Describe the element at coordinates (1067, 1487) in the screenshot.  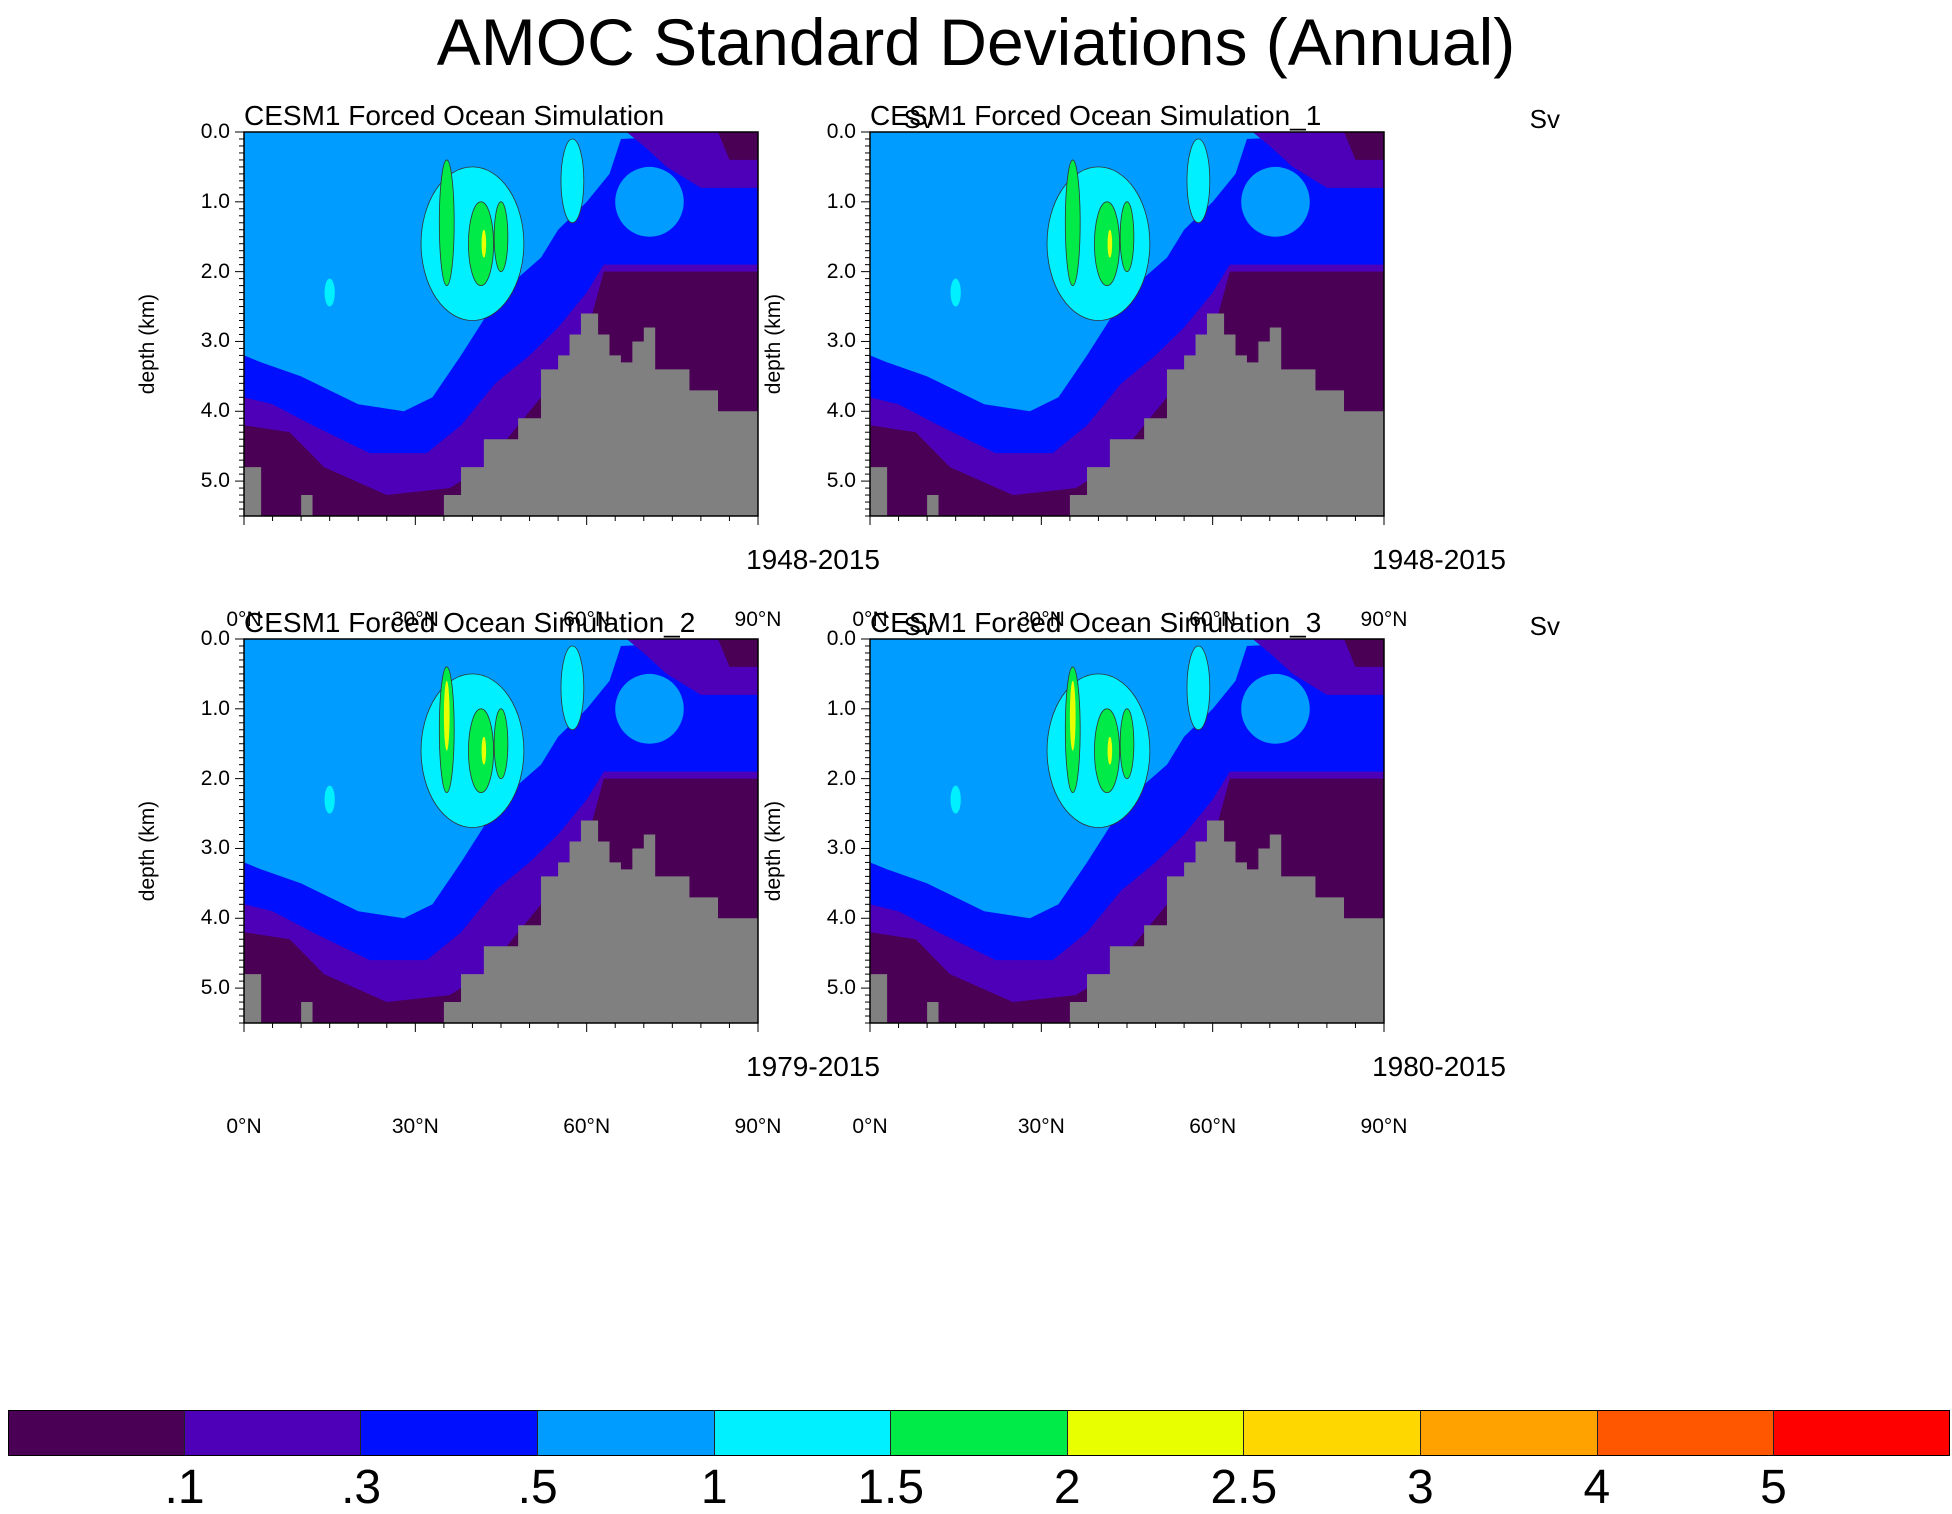
I see `colorbar-label: 2` at that location.